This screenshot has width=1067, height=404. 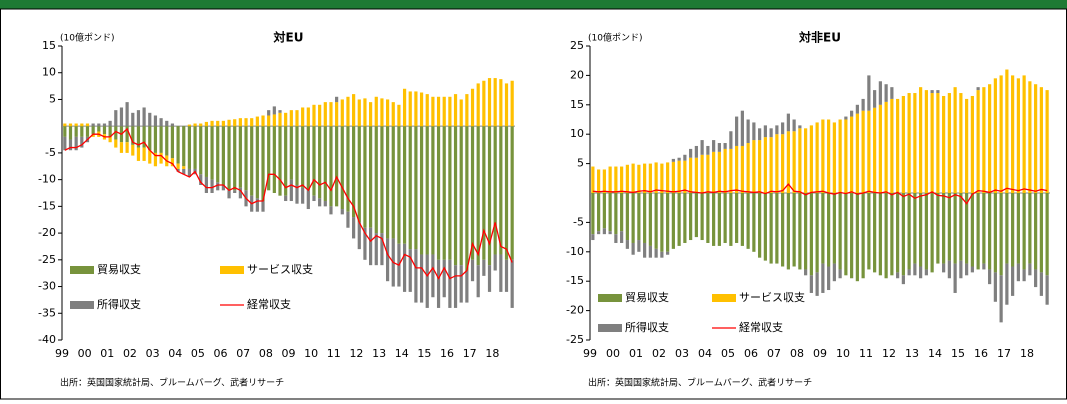 What do you see at coordinates (130, 353) in the screenshot?
I see `x-tick-label: 02` at bounding box center [130, 353].